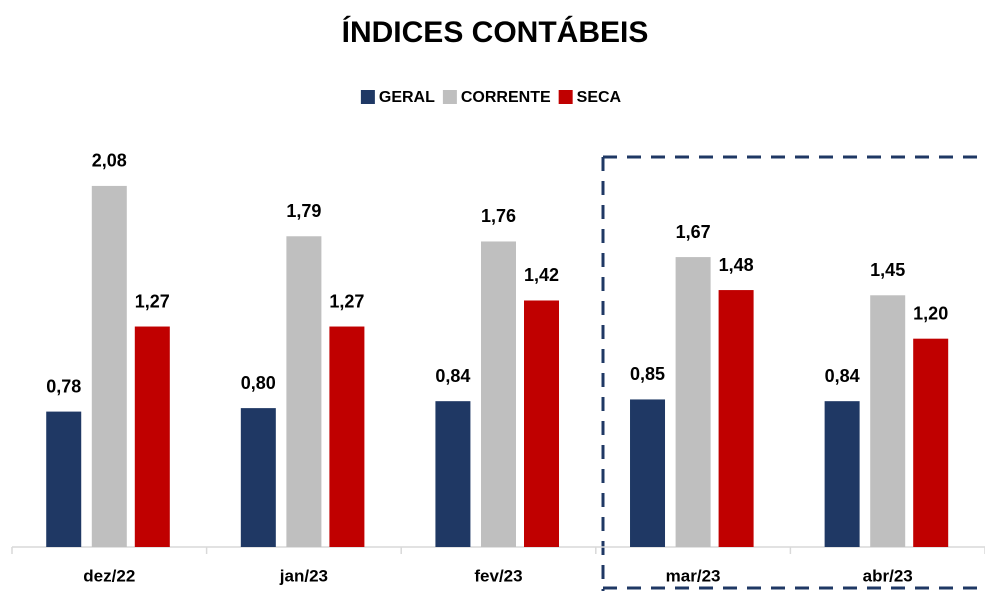  What do you see at coordinates (498, 216) in the screenshot?
I see `data-label: 1,76` at bounding box center [498, 216].